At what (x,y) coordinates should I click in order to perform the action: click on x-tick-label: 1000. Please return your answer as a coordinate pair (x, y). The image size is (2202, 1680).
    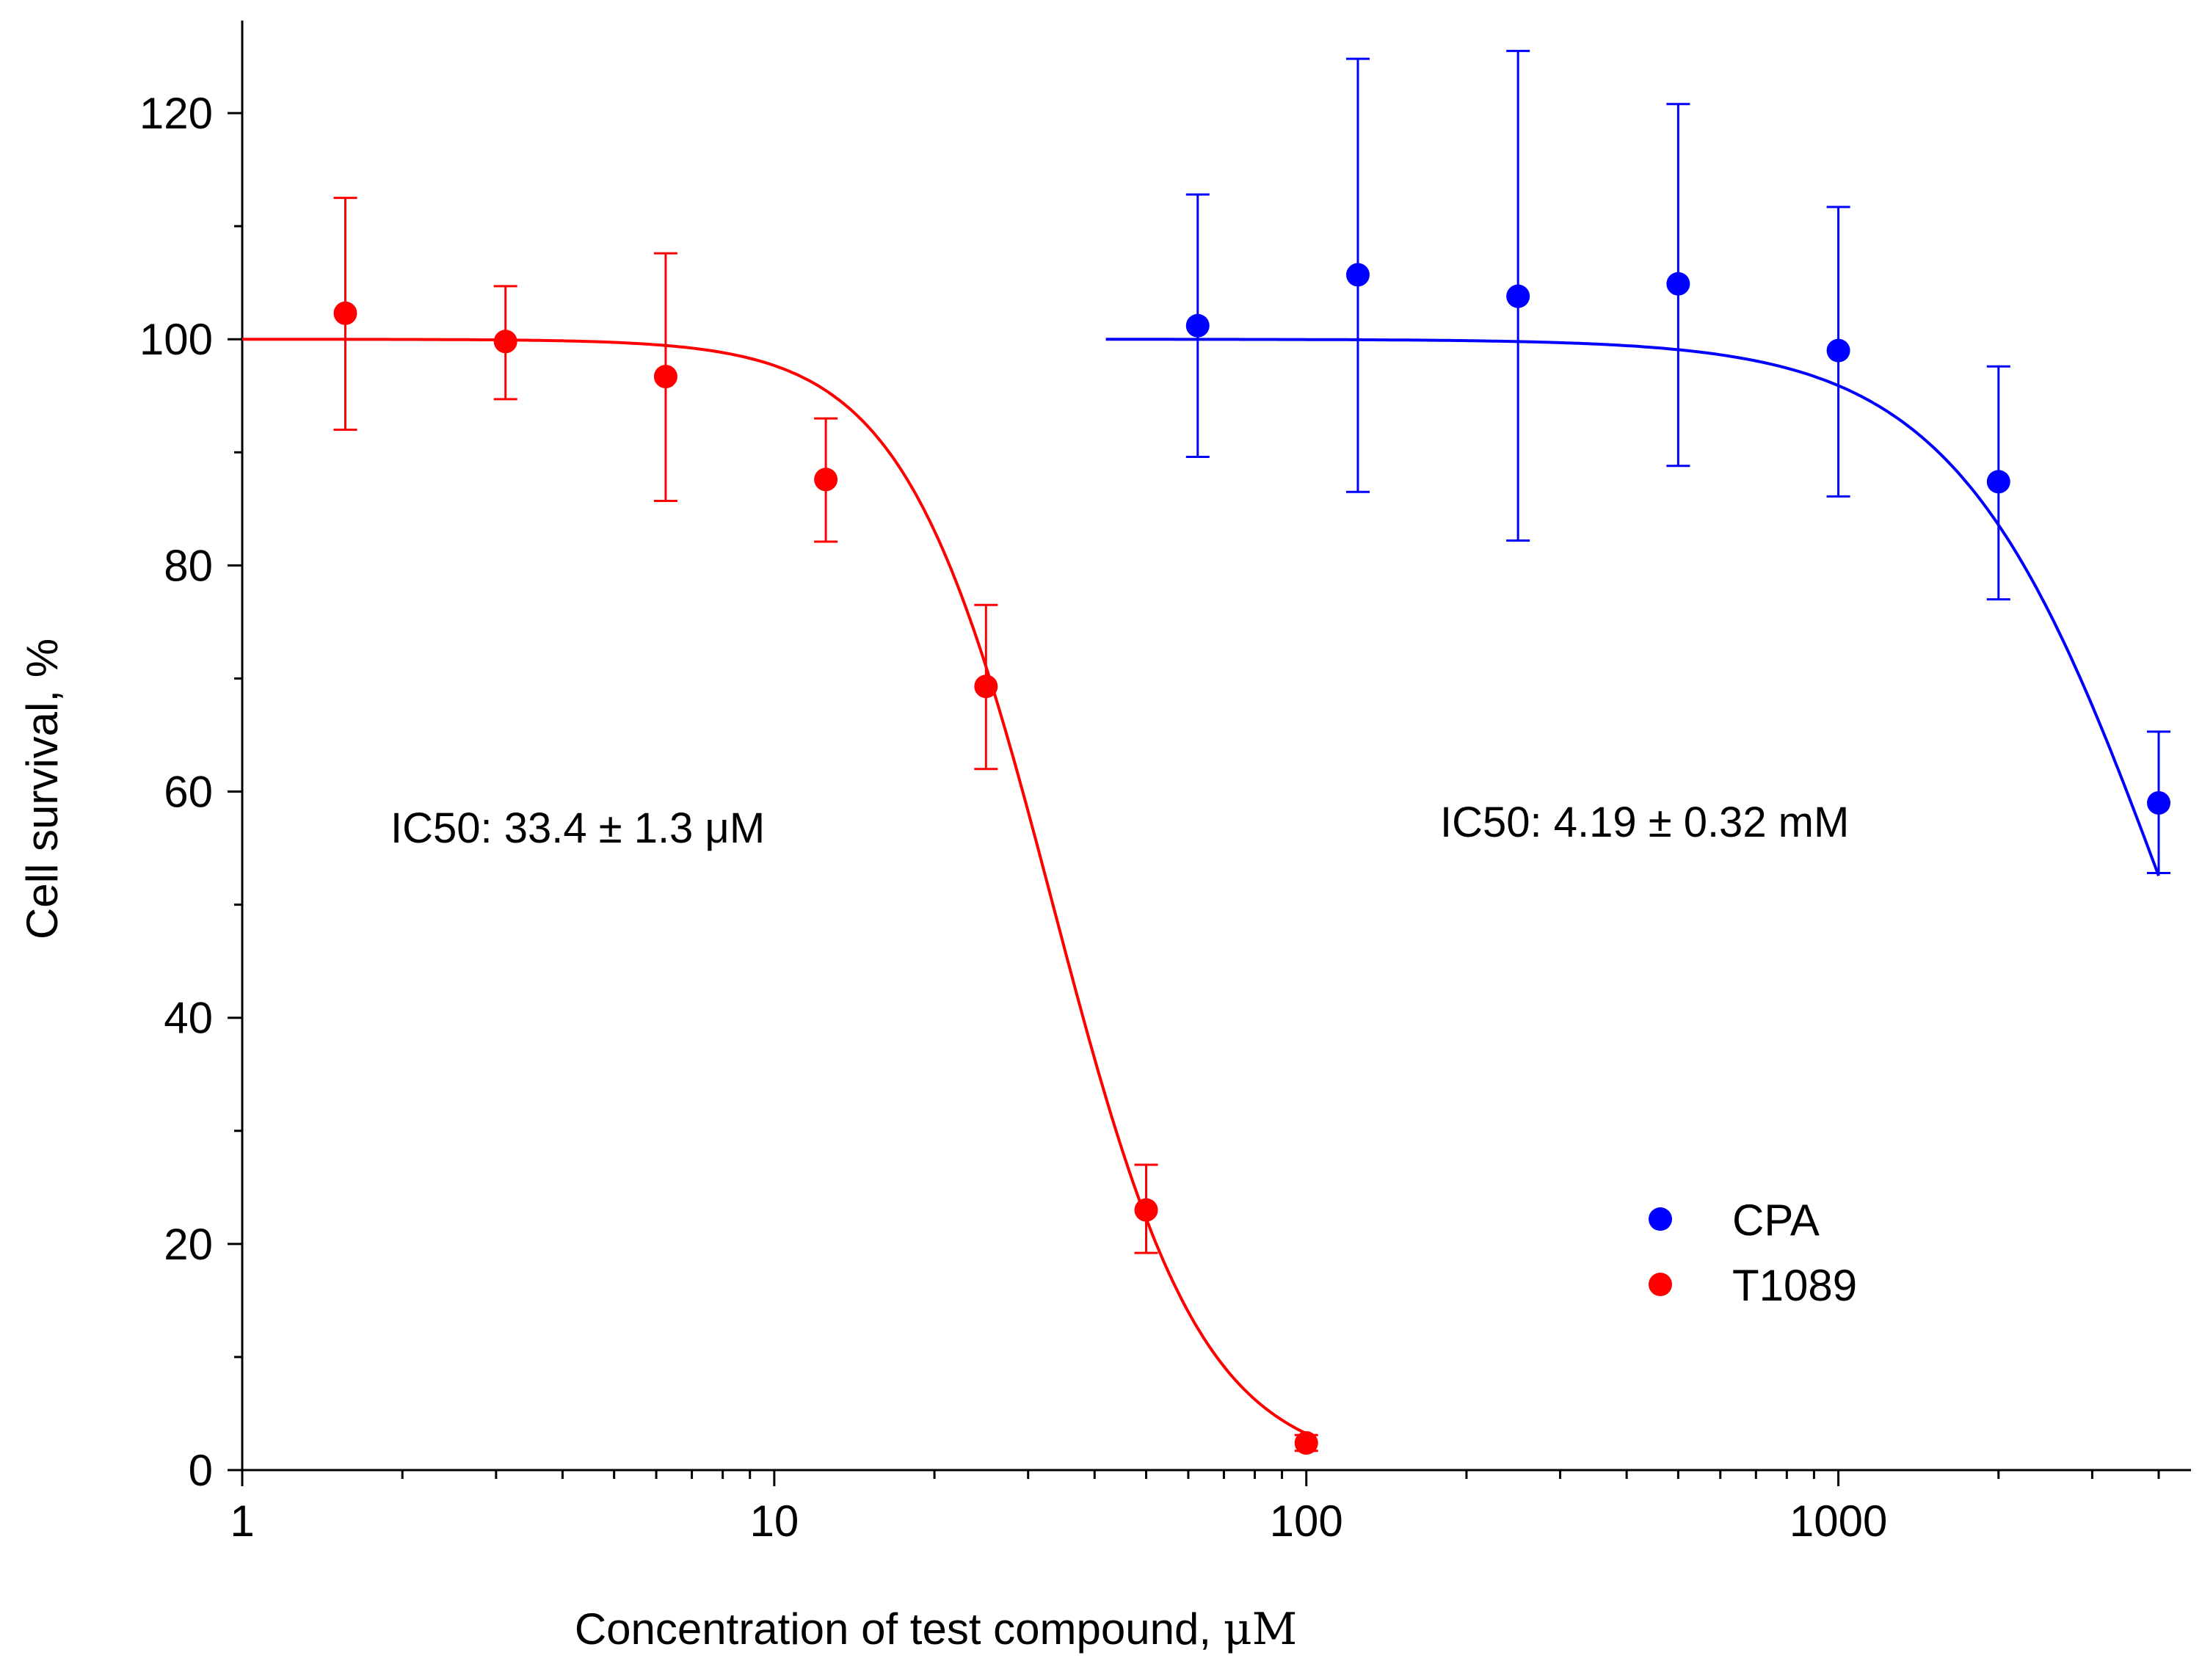
    Looking at the image, I should click on (1838, 1522).